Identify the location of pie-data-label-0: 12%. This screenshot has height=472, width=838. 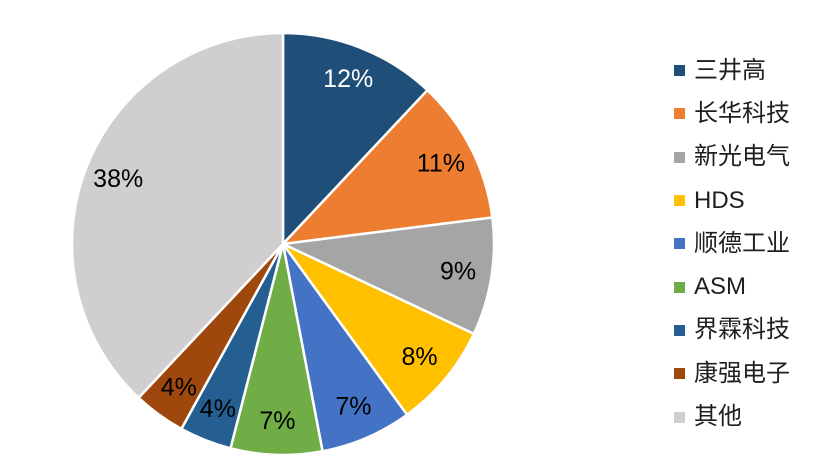
(348, 79).